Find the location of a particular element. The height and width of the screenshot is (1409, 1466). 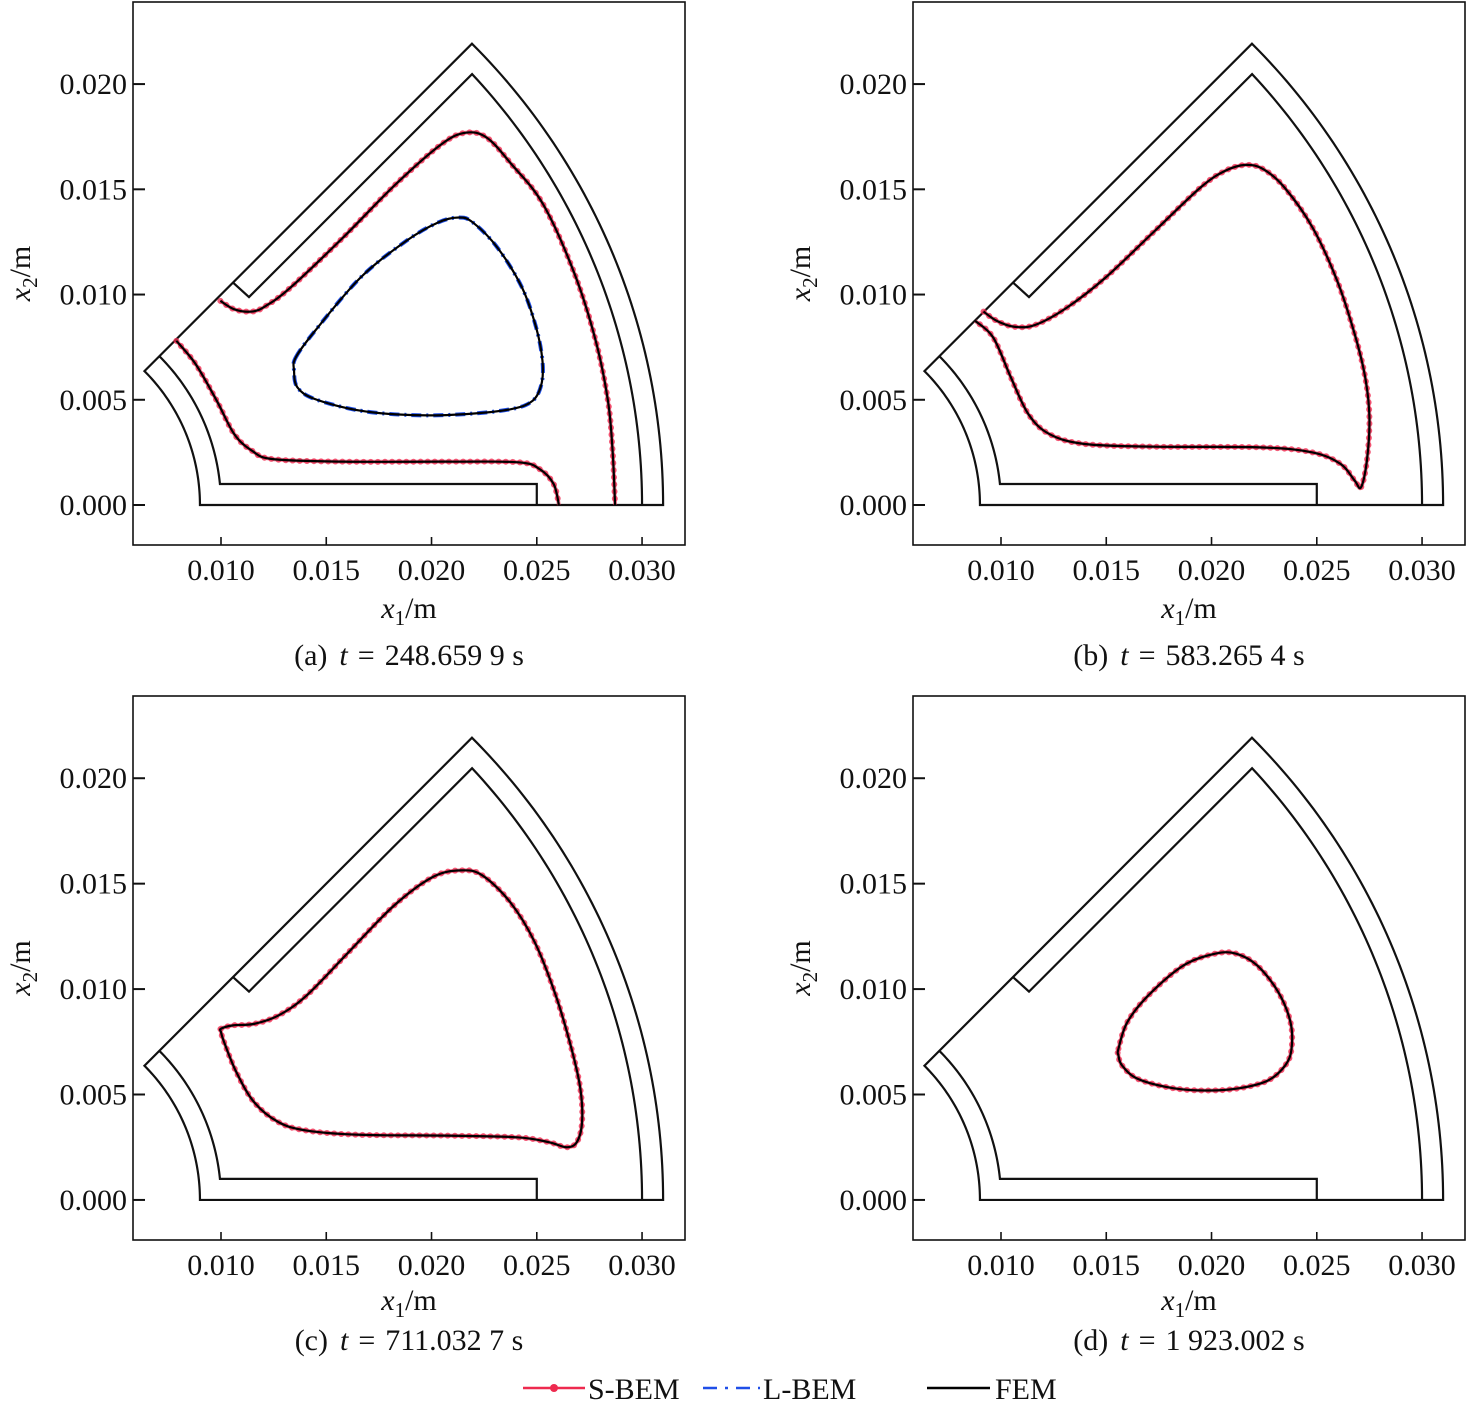

caption-value: 583.265 4 s is located at coordinates (1235, 655).